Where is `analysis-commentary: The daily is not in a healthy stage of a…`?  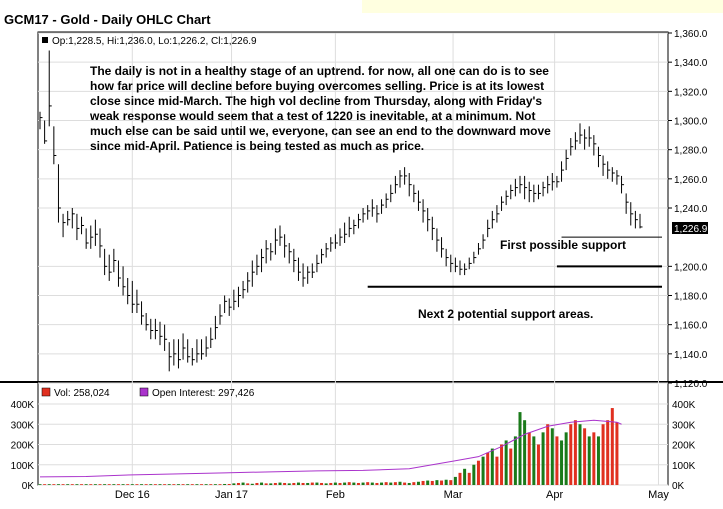
analysis-commentary: The daily is not in a healthy stage of a… is located at coordinates (320, 108).